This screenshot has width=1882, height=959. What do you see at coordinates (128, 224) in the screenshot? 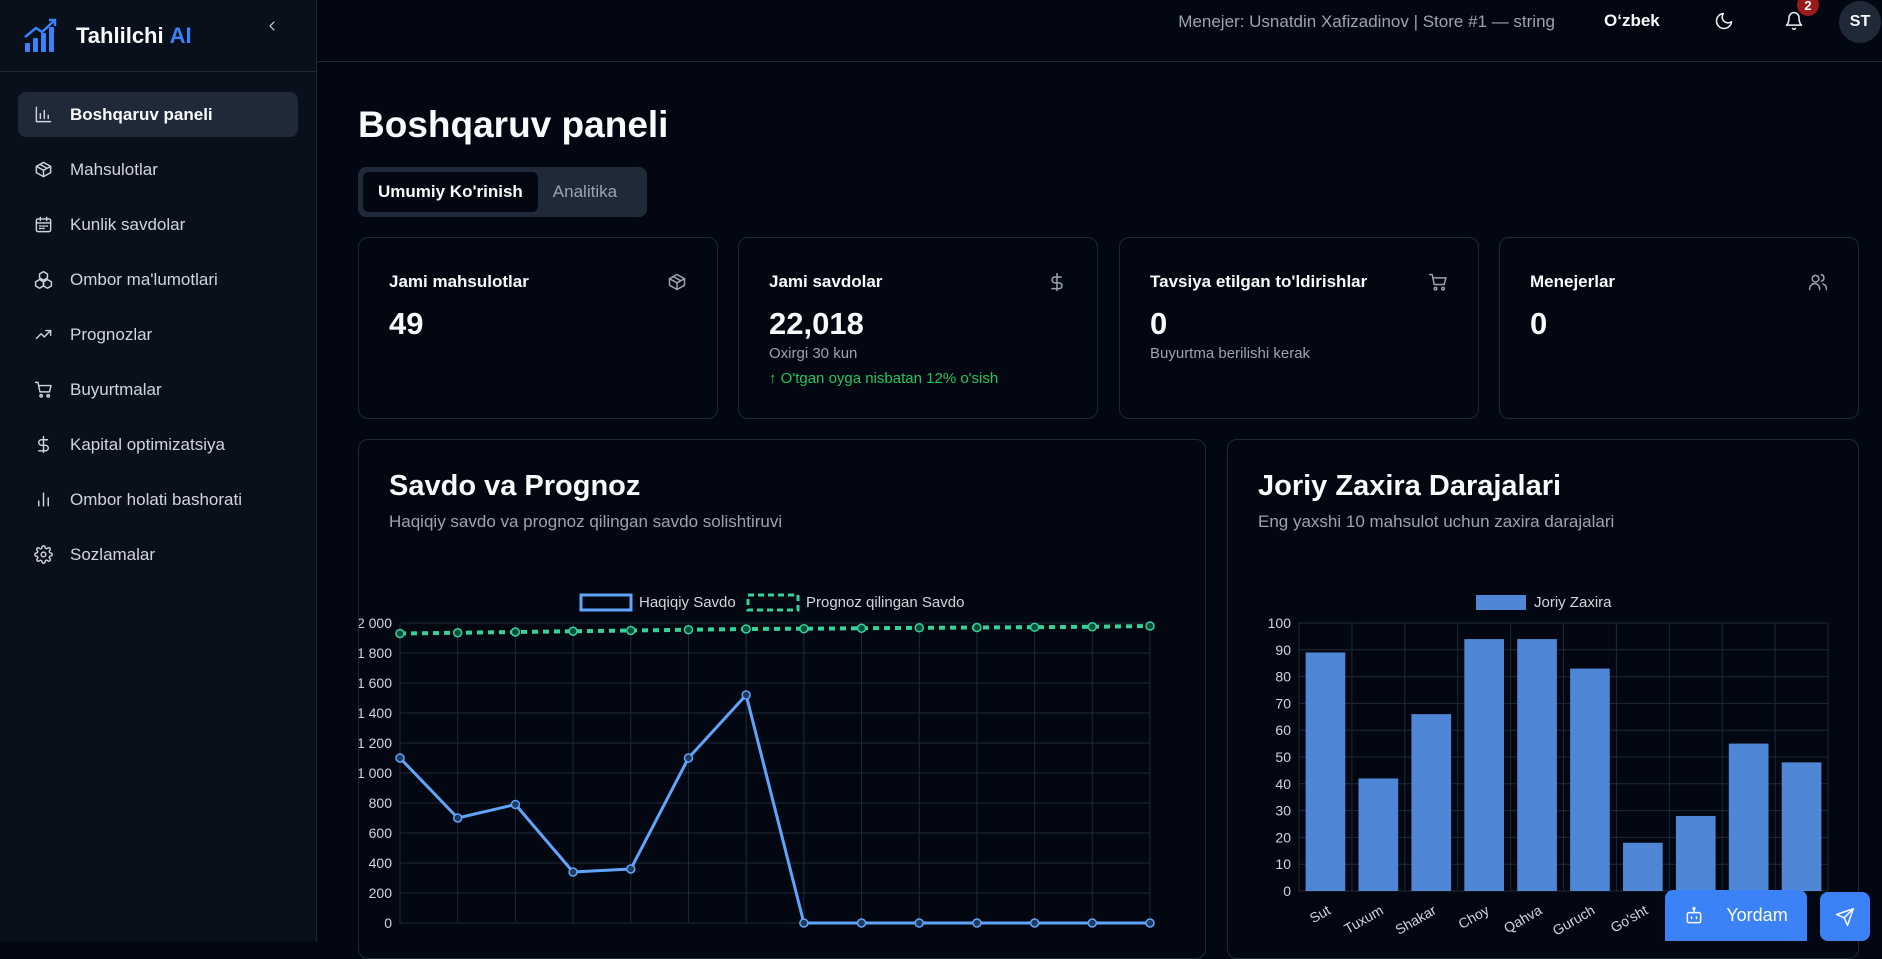
I see `sidebar-item-label: Kunlik savdolar` at bounding box center [128, 224].